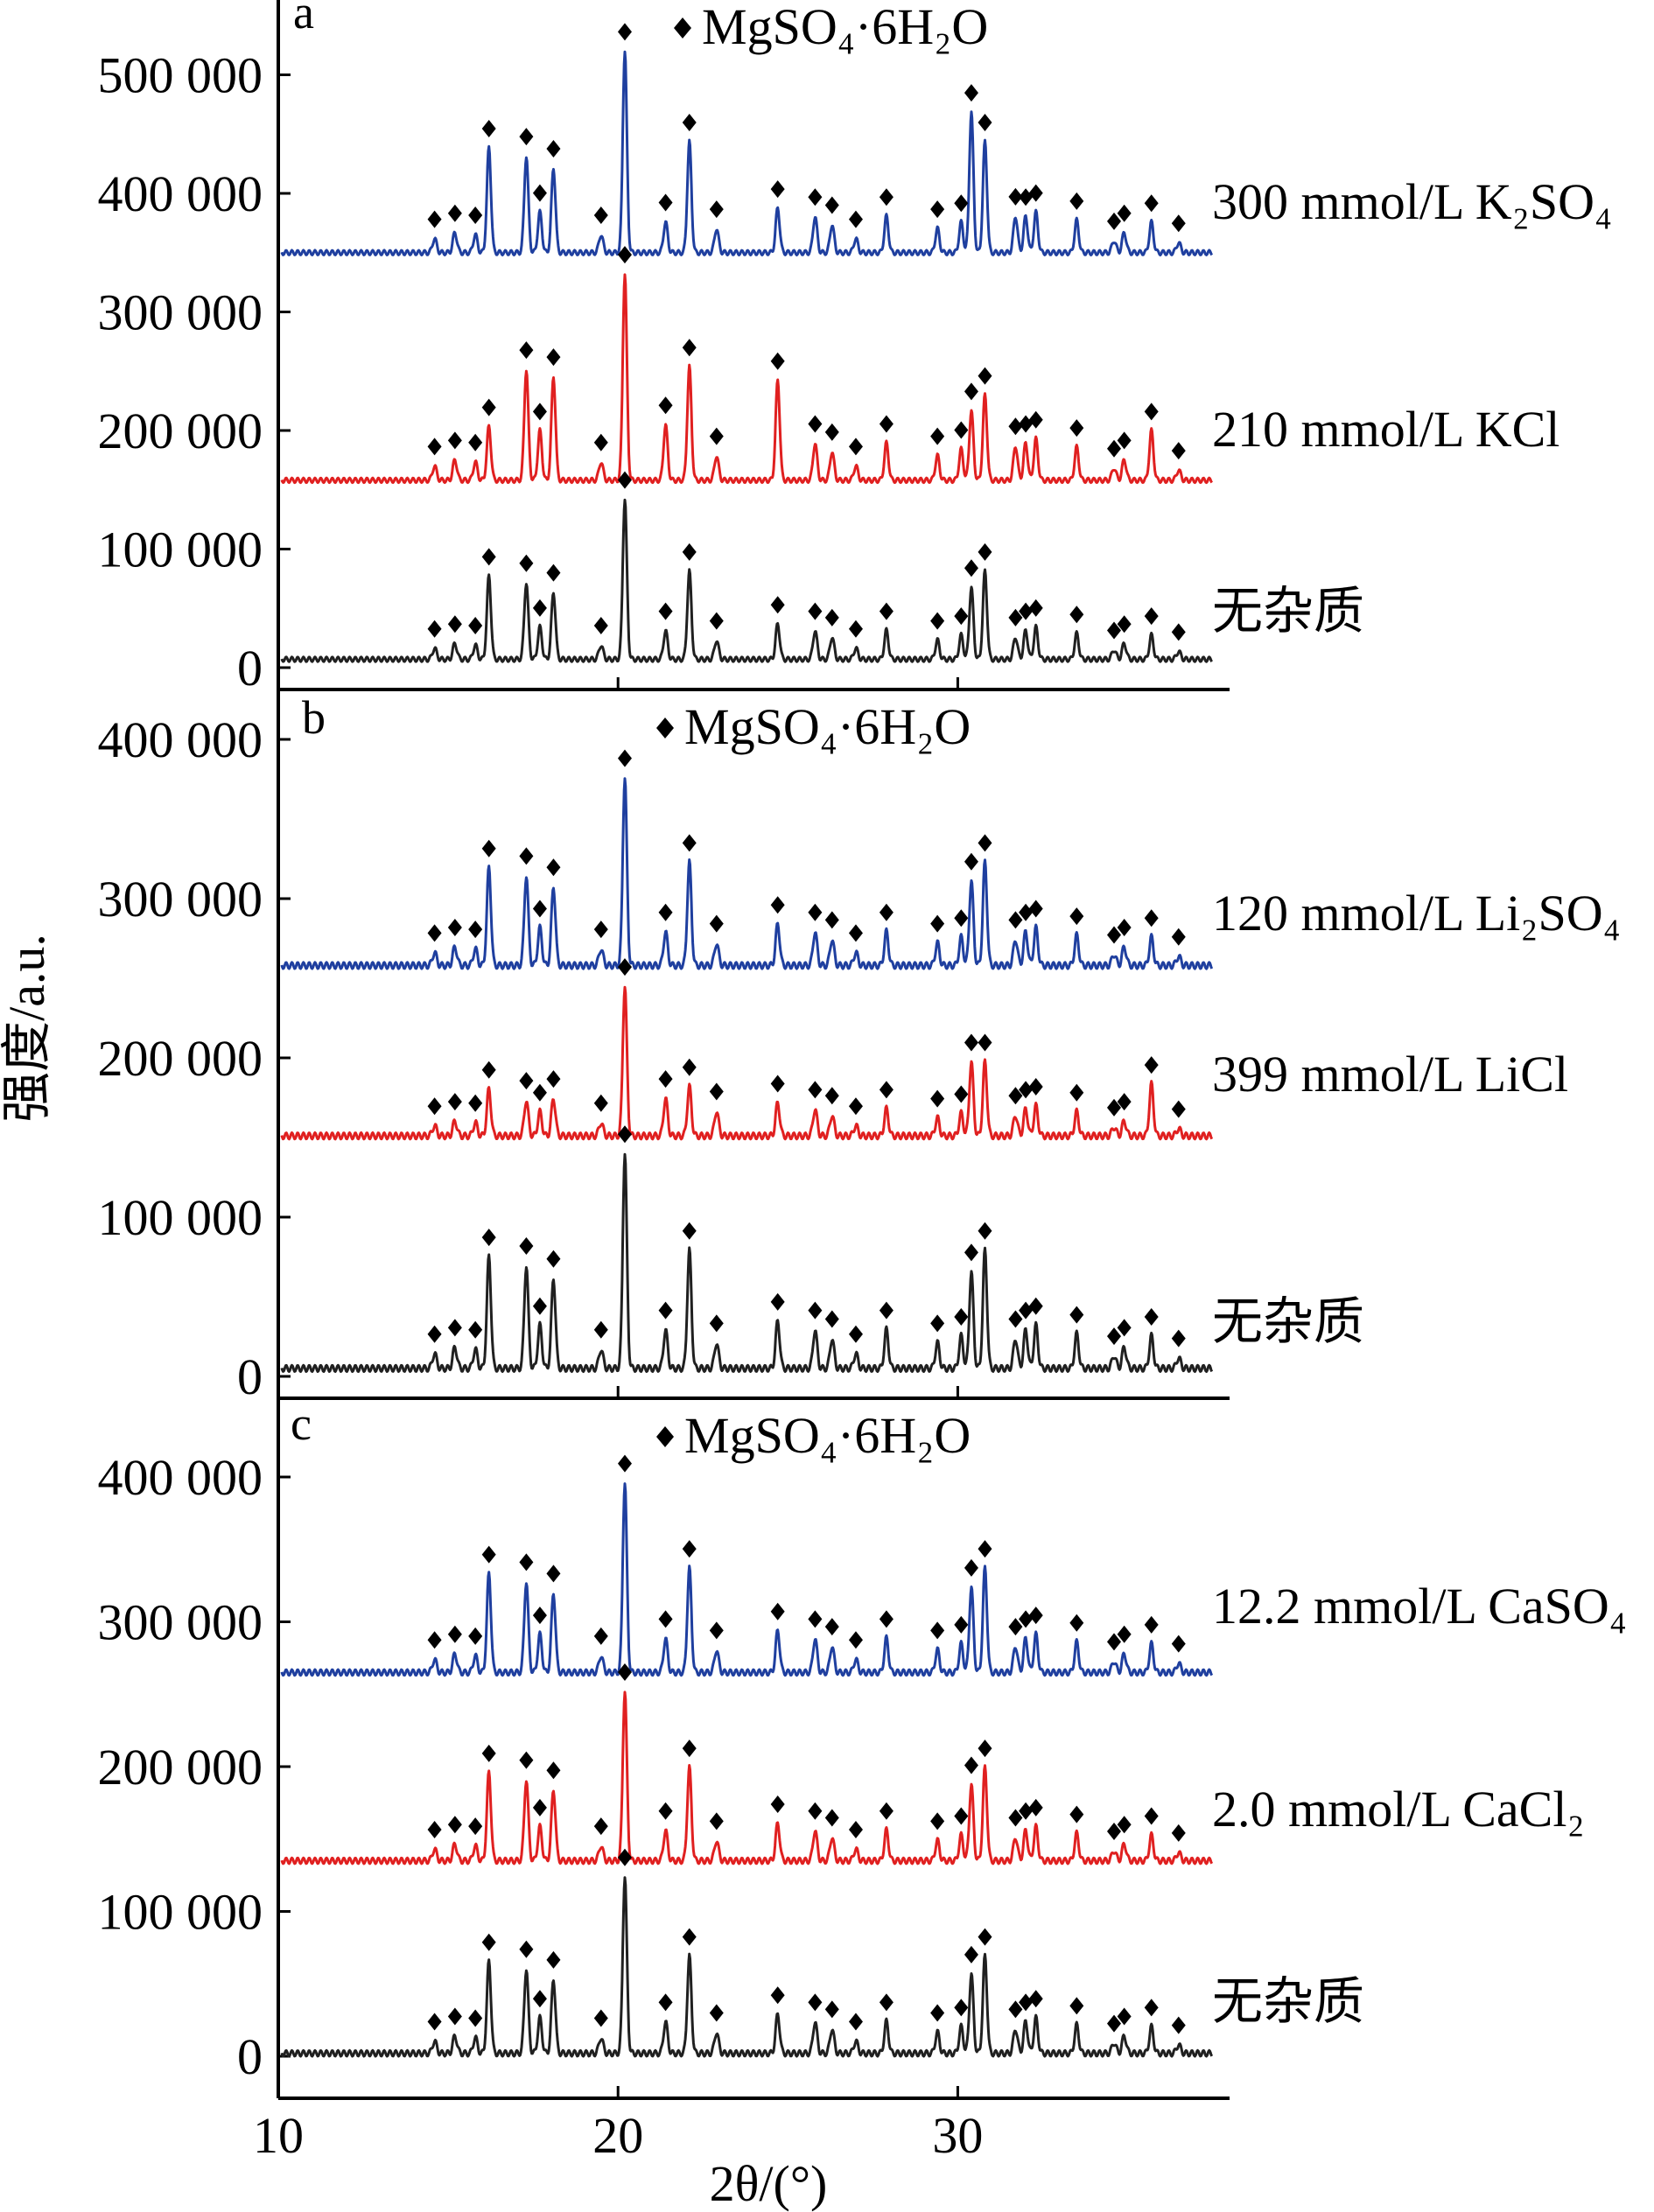 The height and width of the screenshot is (2212, 1654). What do you see at coordinates (1288, 1321) in the screenshot?
I see `series-label: 无杂质` at bounding box center [1288, 1321].